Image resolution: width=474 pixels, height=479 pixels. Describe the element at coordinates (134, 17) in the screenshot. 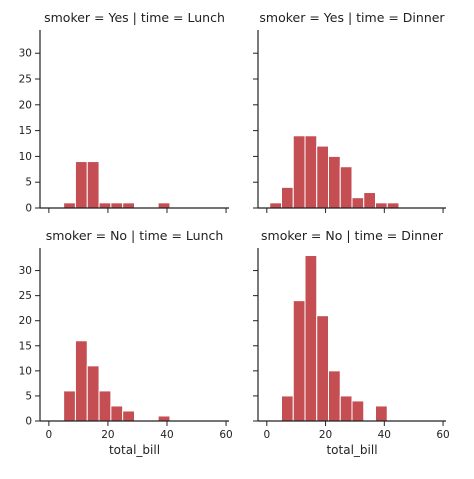

I see `panel-title: smoker = Yes | time = Lunch` at that location.